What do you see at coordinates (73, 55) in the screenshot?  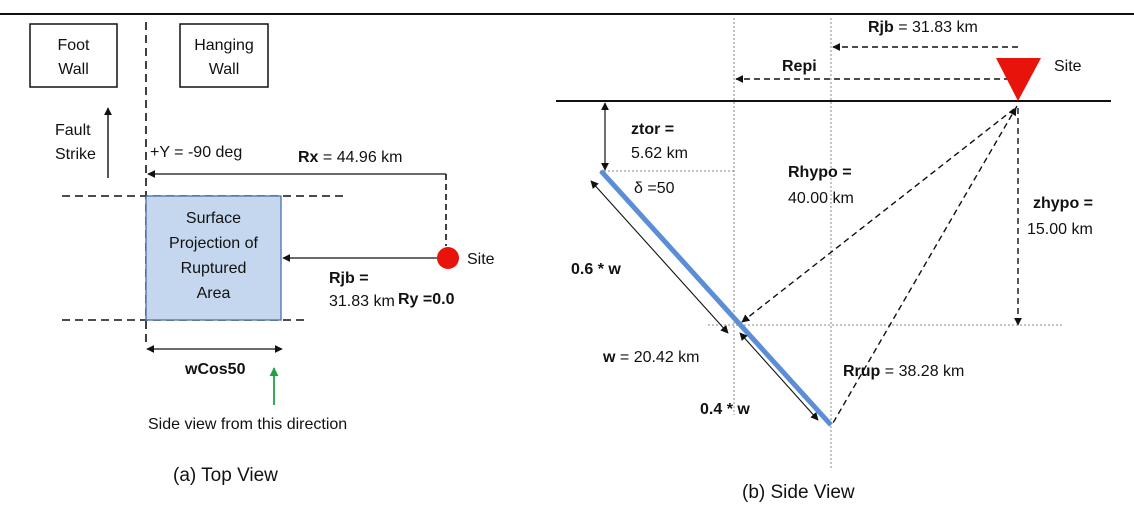 I see `foot-wall-box` at bounding box center [73, 55].